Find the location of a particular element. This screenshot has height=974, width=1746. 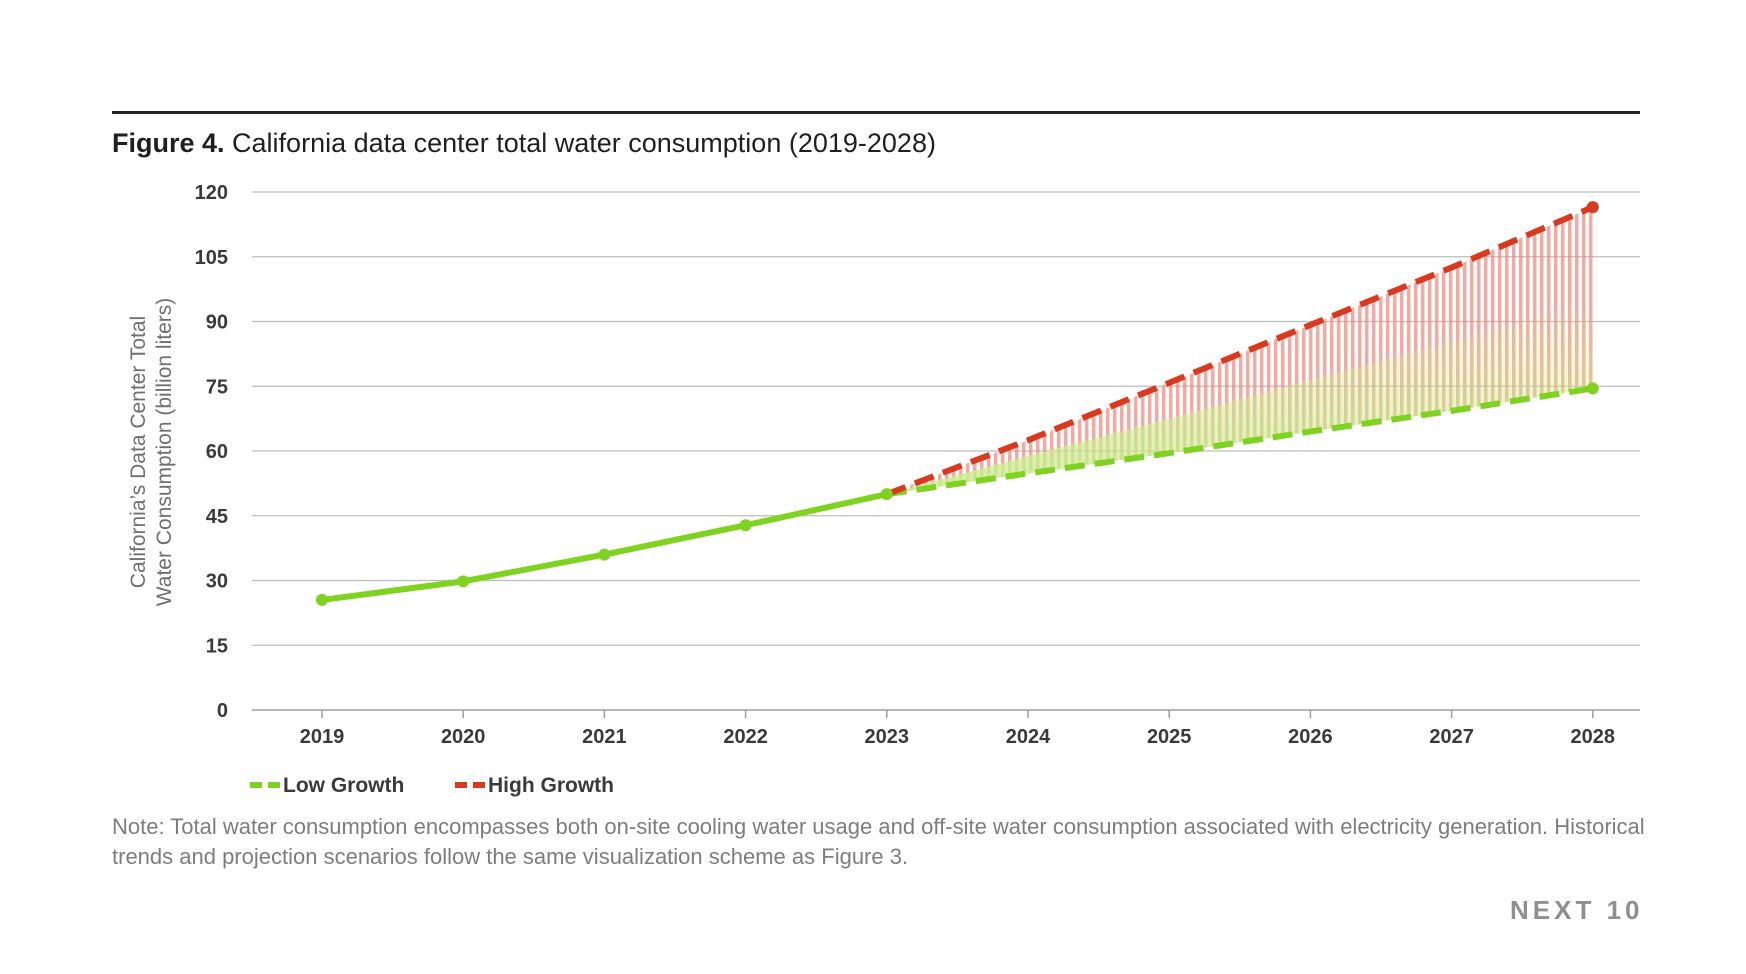

historical-line is located at coordinates (604, 547).